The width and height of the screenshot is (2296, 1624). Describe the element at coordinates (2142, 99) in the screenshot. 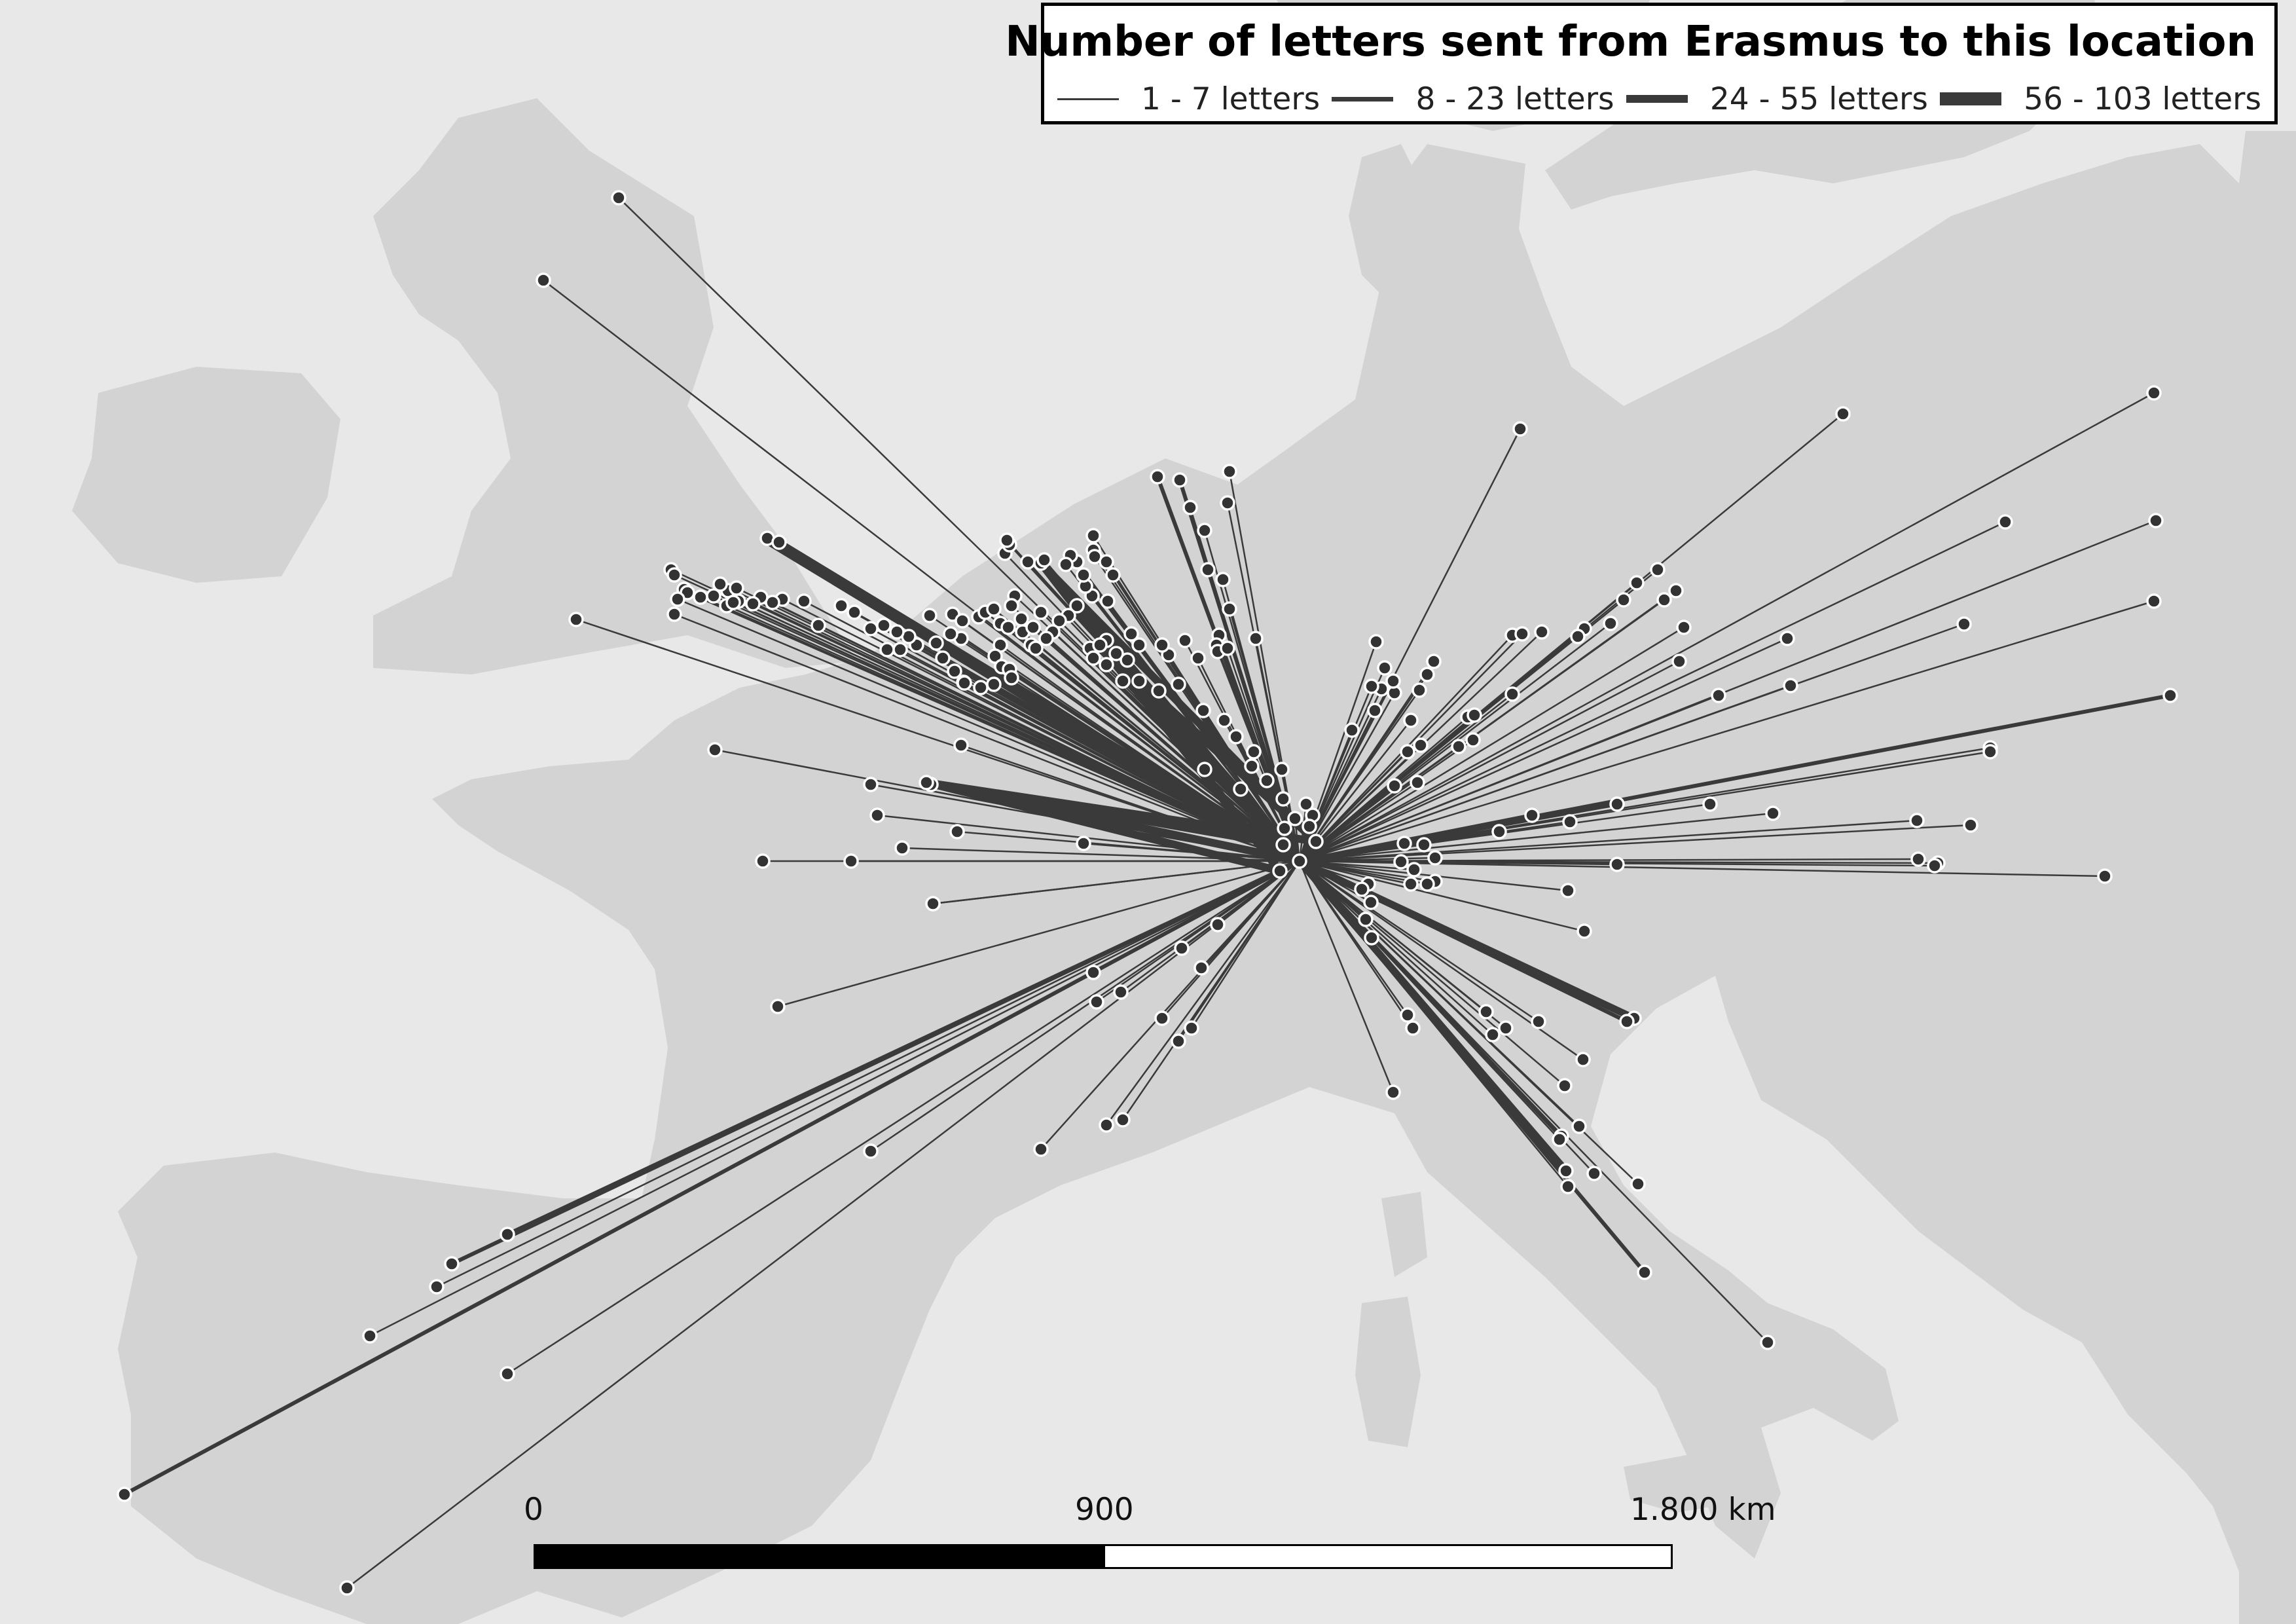

I see `legend-label: 56 - 103 letters` at that location.